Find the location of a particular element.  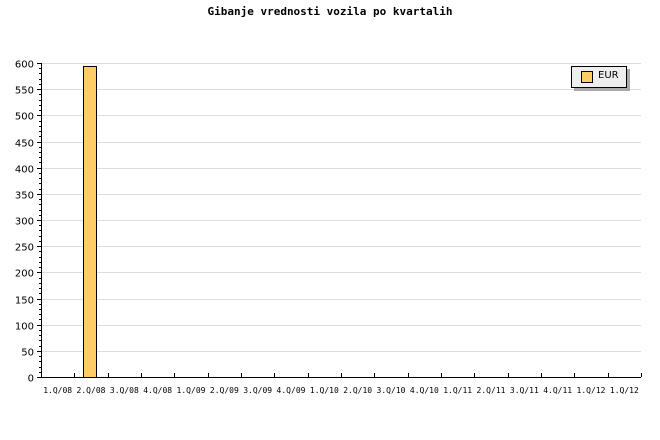

y-tick-label: 500 is located at coordinates (24, 117).